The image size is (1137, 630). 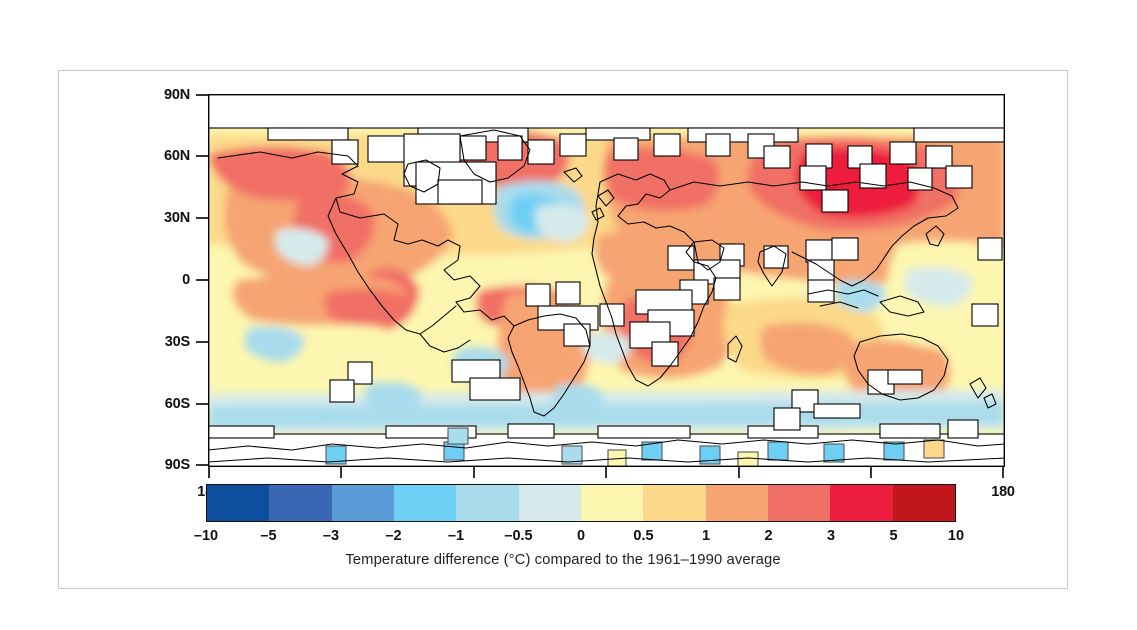 What do you see at coordinates (768, 536) in the screenshot?
I see `colorbar-tick-9: 2` at bounding box center [768, 536].